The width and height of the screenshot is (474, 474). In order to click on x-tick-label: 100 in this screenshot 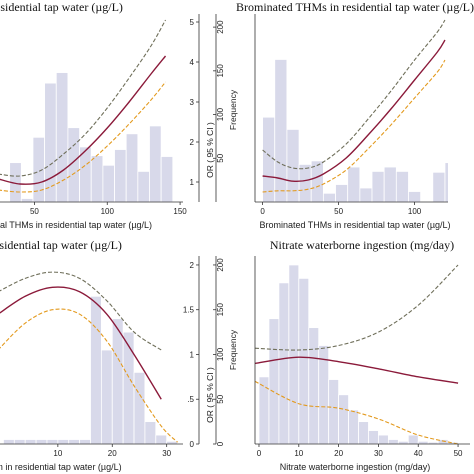, I will do `click(415, 211)`.